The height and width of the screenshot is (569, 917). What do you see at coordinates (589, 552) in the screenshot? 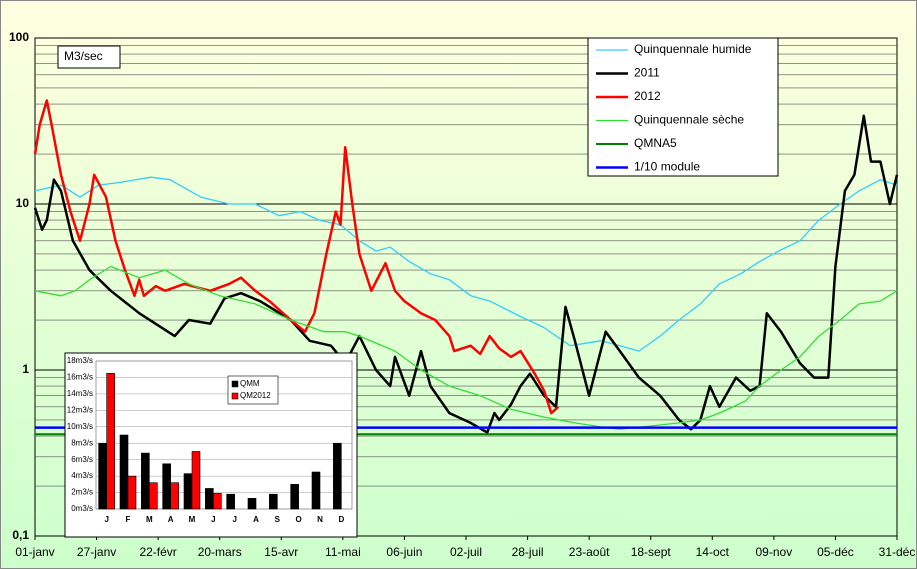
I see `x-tick-label: 23-août` at bounding box center [589, 552].